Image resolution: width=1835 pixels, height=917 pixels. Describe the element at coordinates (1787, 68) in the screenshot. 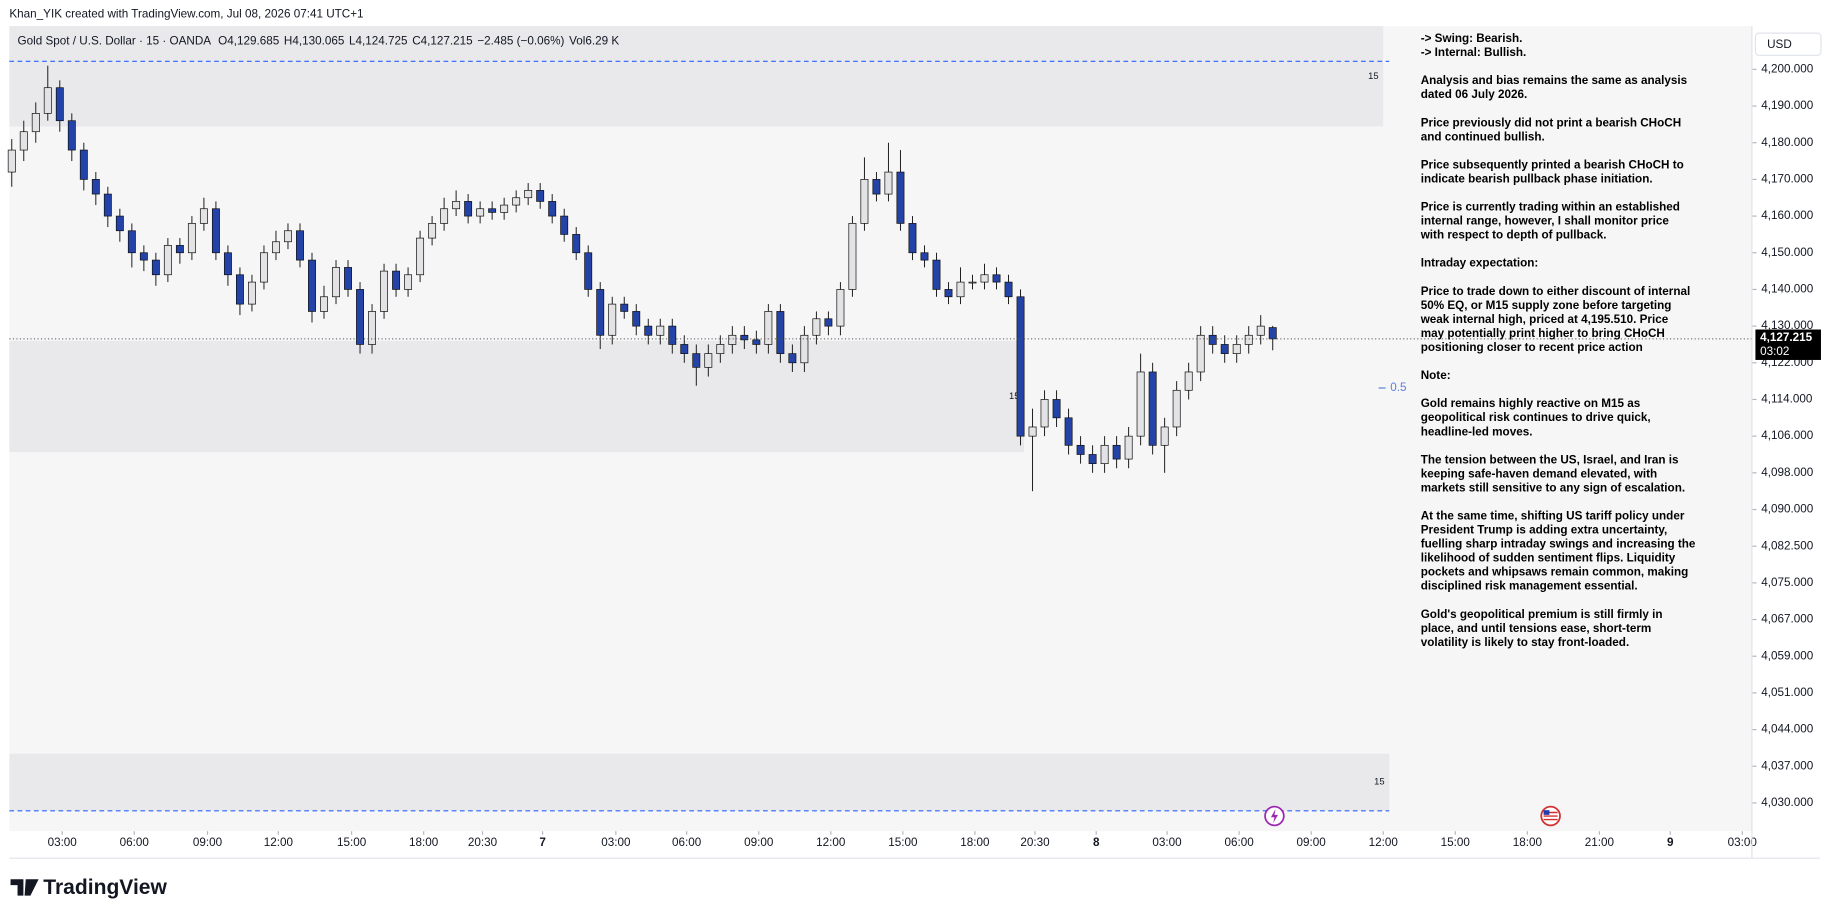

I see `y-tick-label: 4,200.000` at that location.